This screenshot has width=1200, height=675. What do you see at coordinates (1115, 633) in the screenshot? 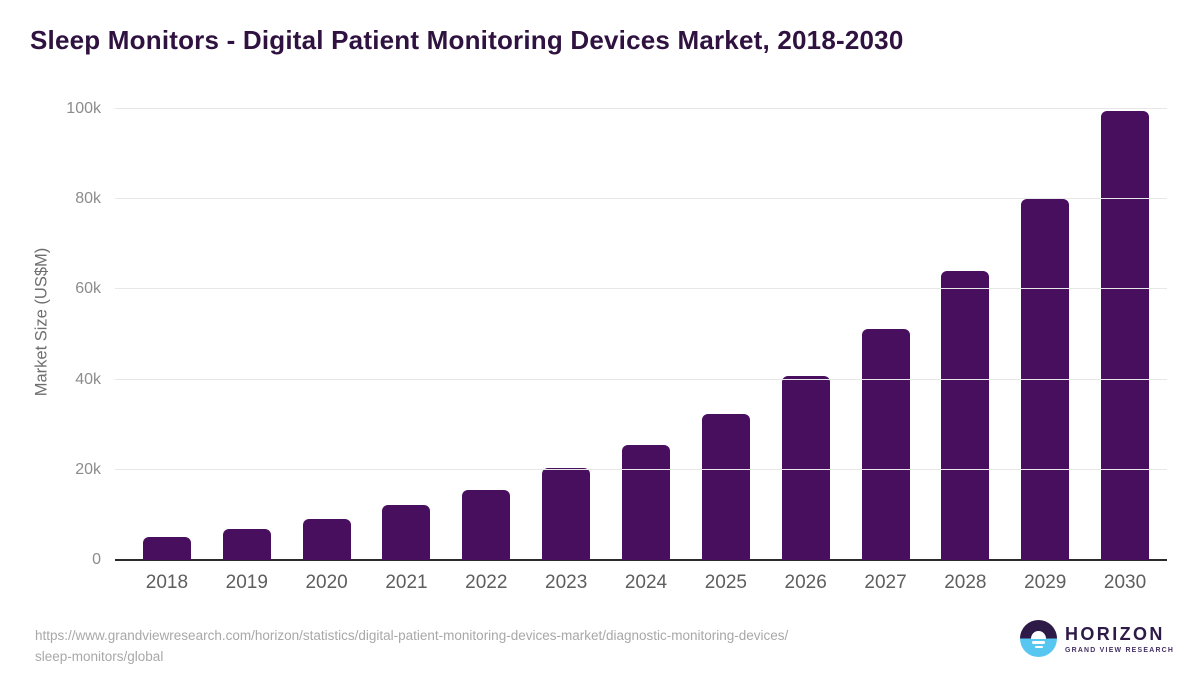
I see `logo-wordmark: HORIZON` at bounding box center [1115, 633].